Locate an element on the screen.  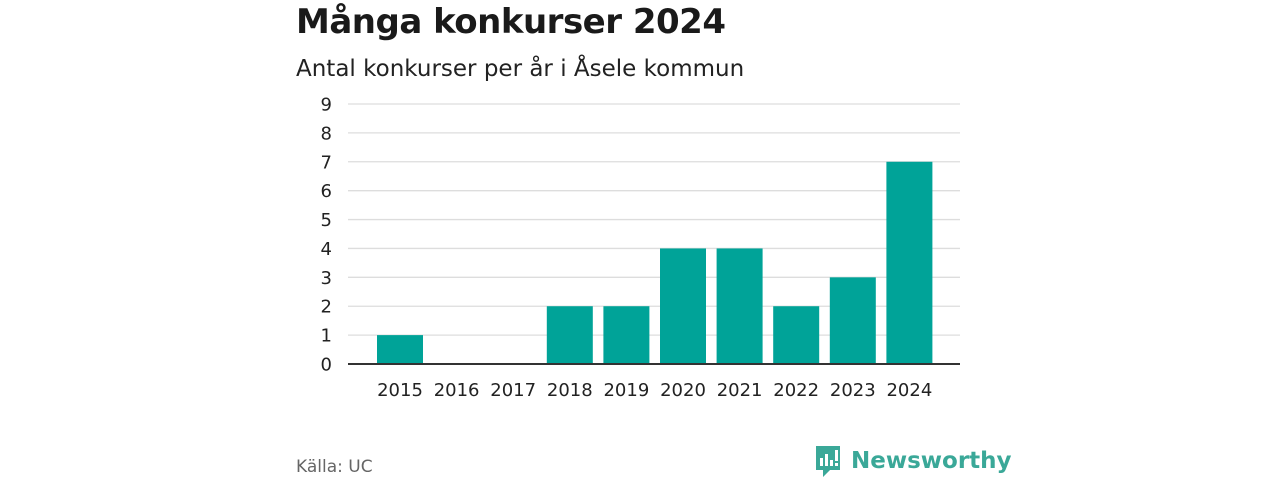
source-note: Källa: UC is located at coordinates (334, 467).